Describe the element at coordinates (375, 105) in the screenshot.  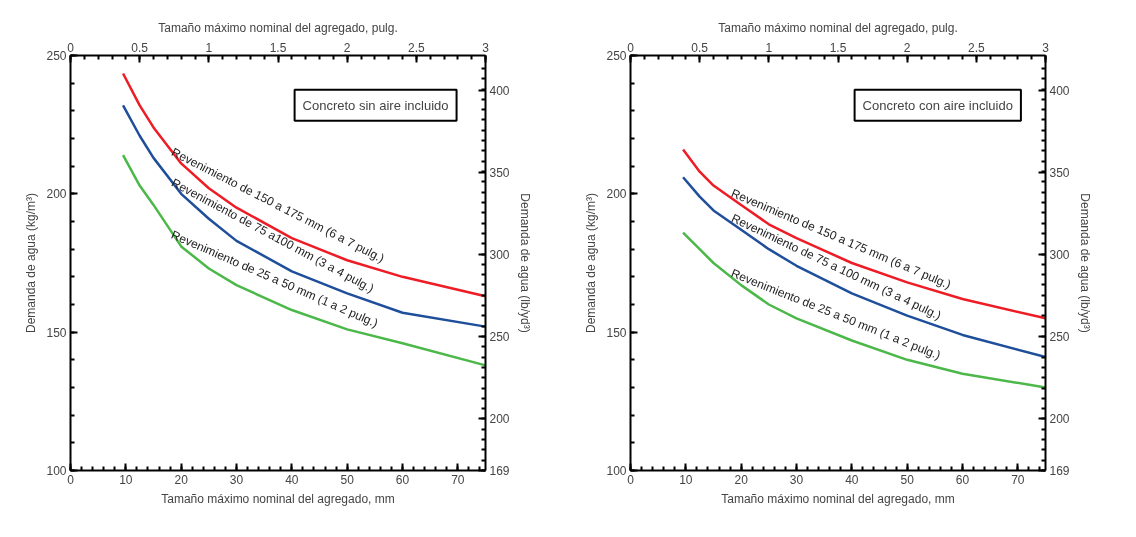
I see `annotation: Concreto sin aire incluido` at that location.